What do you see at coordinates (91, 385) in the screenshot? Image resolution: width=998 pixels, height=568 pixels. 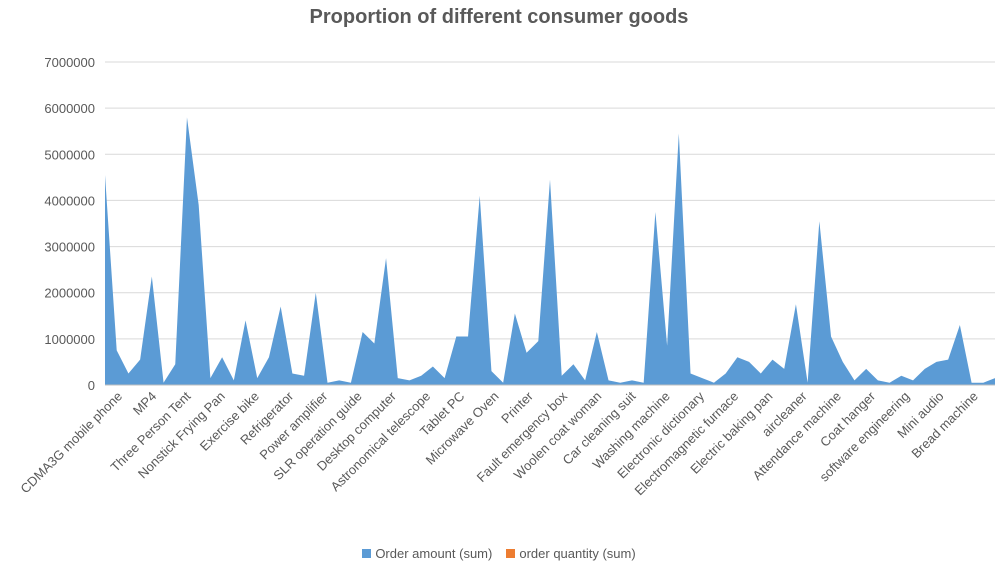 I see `y-tick-label: 0` at bounding box center [91, 385].